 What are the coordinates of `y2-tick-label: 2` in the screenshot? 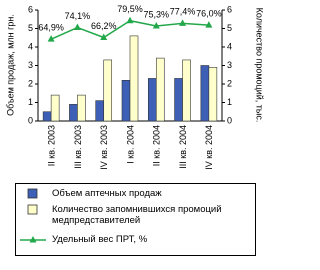 It's located at (229, 83).